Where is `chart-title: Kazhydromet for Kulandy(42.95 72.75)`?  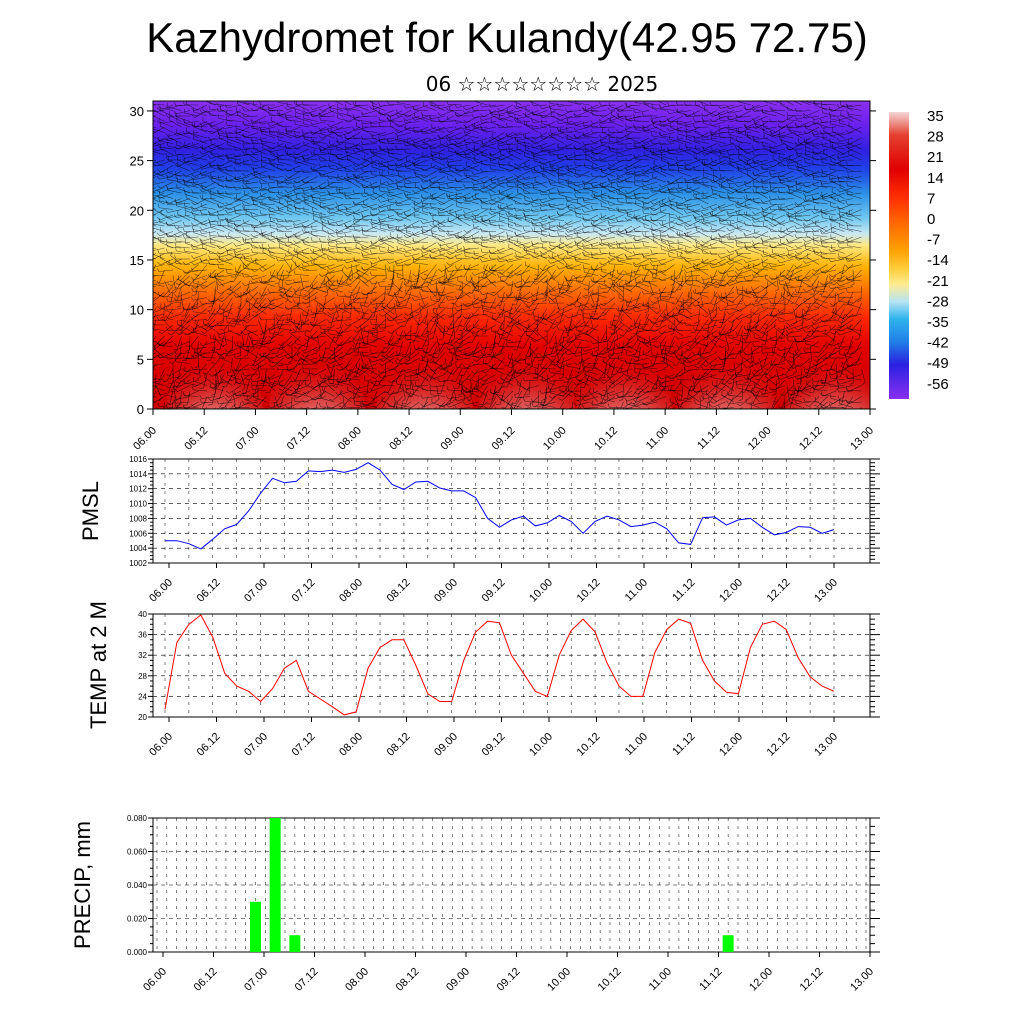 chart-title: Kazhydromet for Kulandy(42.95 72.75) is located at coordinates (507, 37).